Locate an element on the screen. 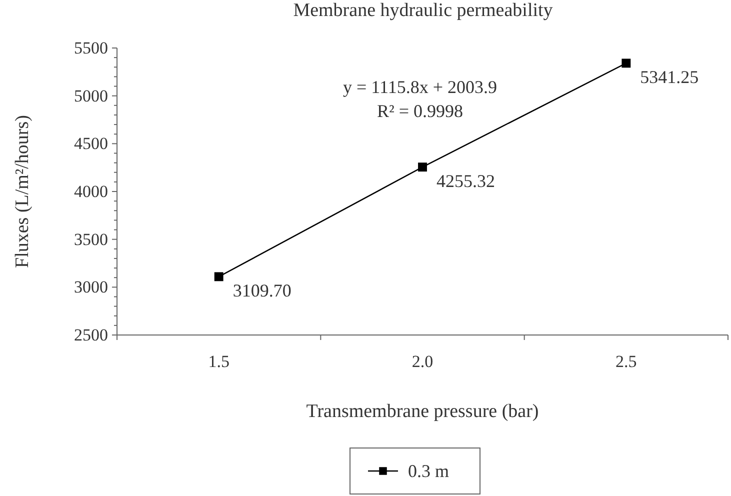 The width and height of the screenshot is (731, 496). y-tick-label: 5000 is located at coordinates (91, 96).